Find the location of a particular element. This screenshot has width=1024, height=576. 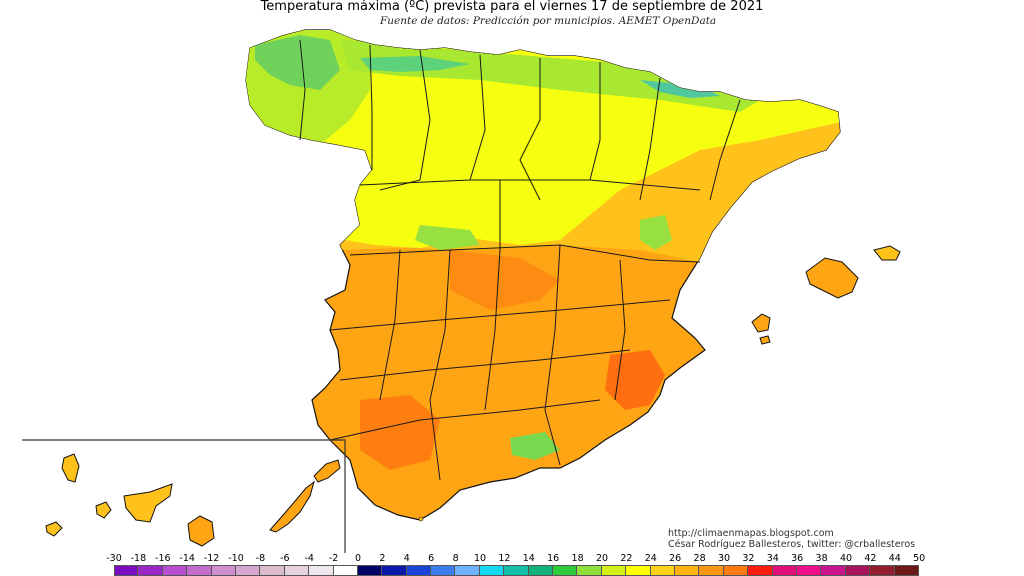

legend-label: 8 is located at coordinates (455, 558).